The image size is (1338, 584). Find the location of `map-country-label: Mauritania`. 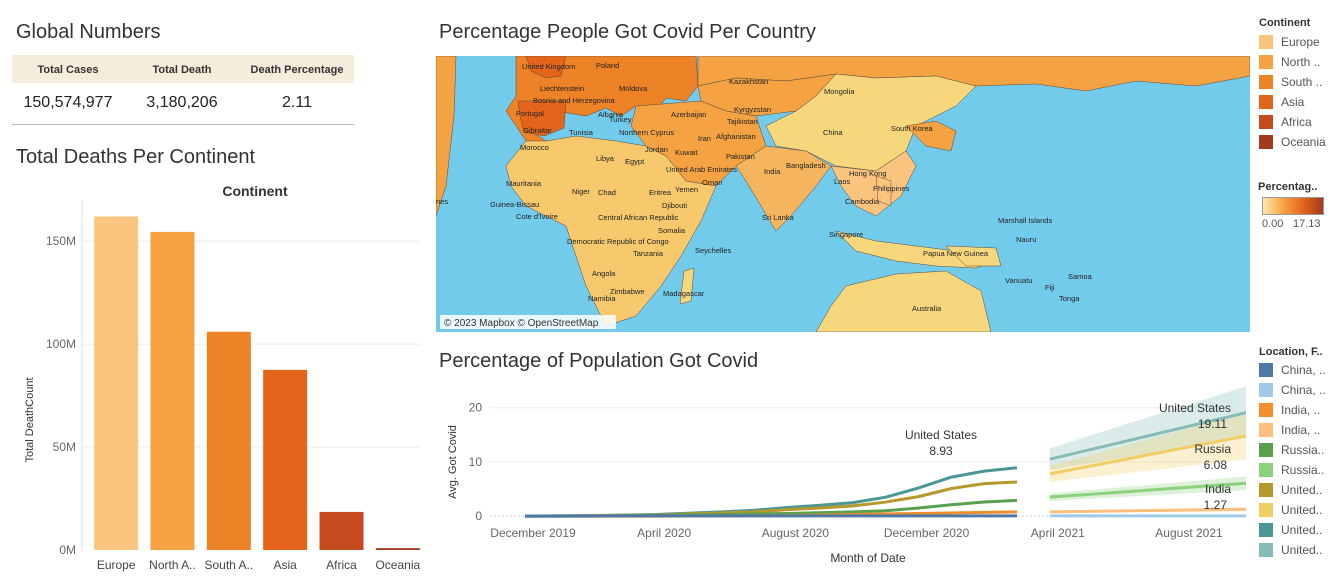

map-country-label: Mauritania is located at coordinates (524, 183).